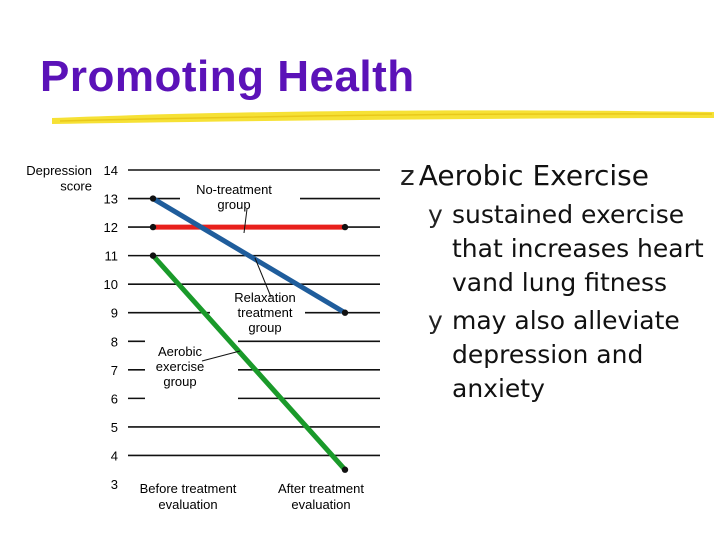  I want to click on y-tick-label: 12, so click(111, 227).